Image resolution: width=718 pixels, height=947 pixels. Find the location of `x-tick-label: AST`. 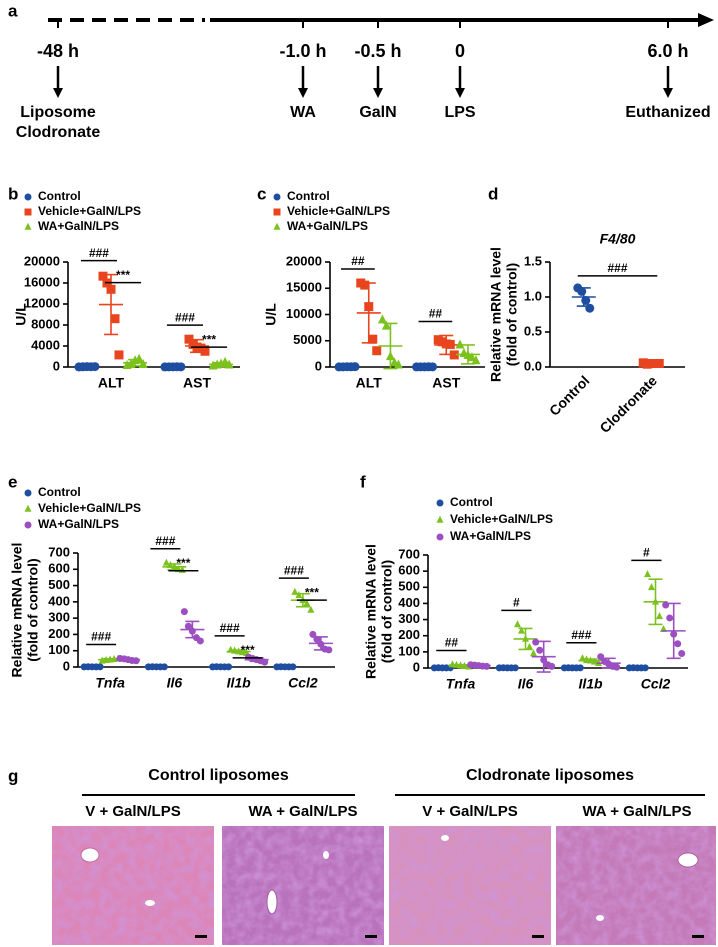

x-tick-label: AST is located at coordinates (446, 383).